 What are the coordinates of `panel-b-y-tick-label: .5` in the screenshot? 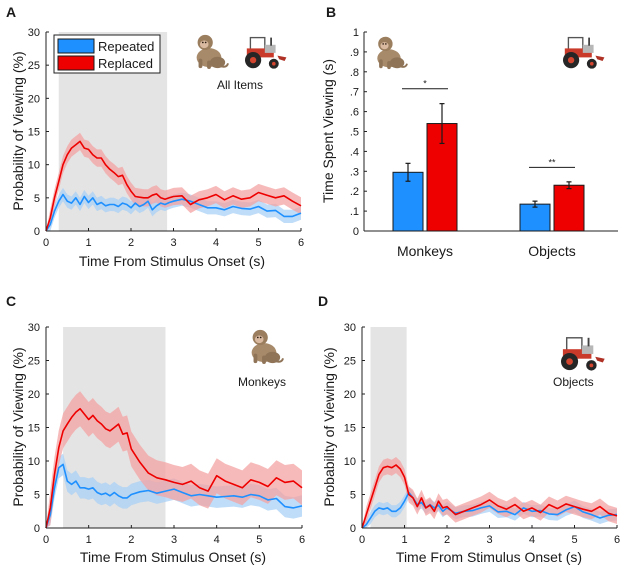 It's located at (354, 133).